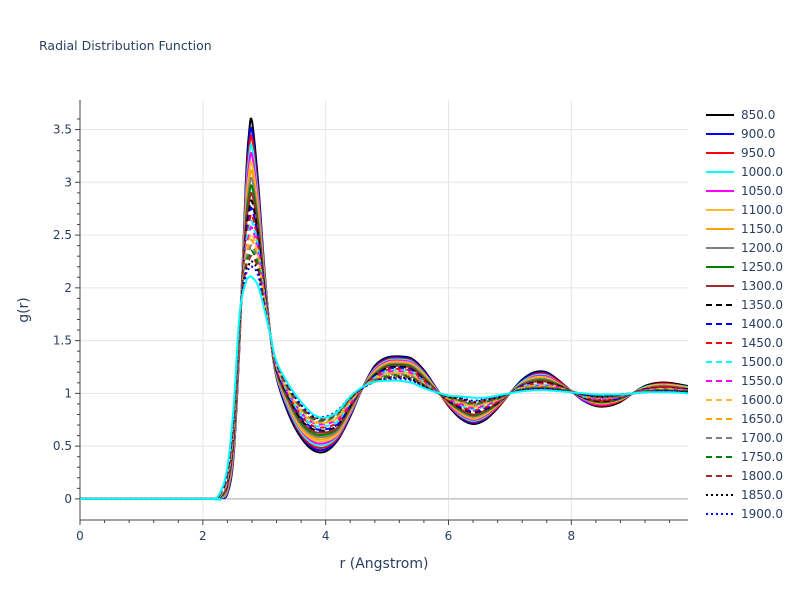 The height and width of the screenshot is (600, 800). What do you see at coordinates (762, 267) in the screenshot?
I see `legend-label: 1250.0` at bounding box center [762, 267].